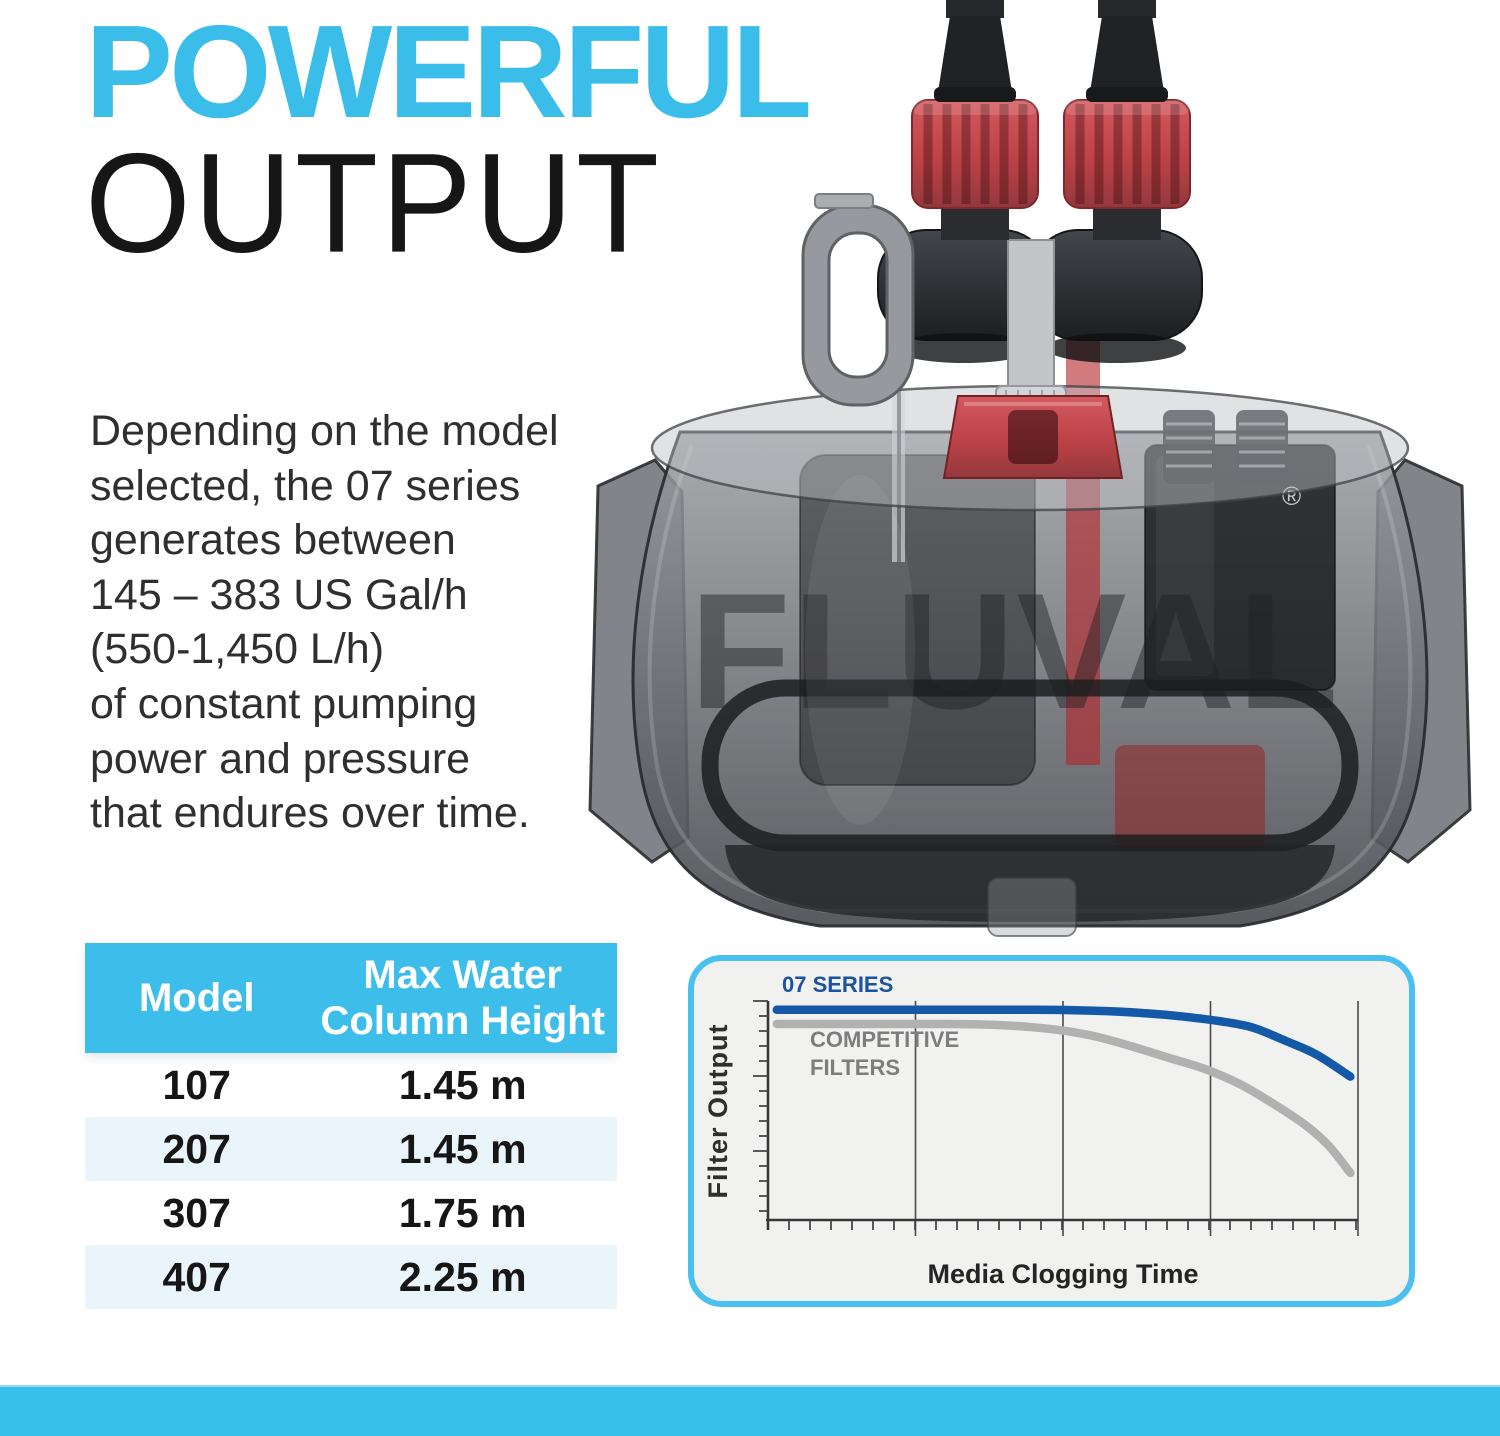 The image size is (1500, 1436). I want to click on valve-shadow-right, so click(1116, 348).